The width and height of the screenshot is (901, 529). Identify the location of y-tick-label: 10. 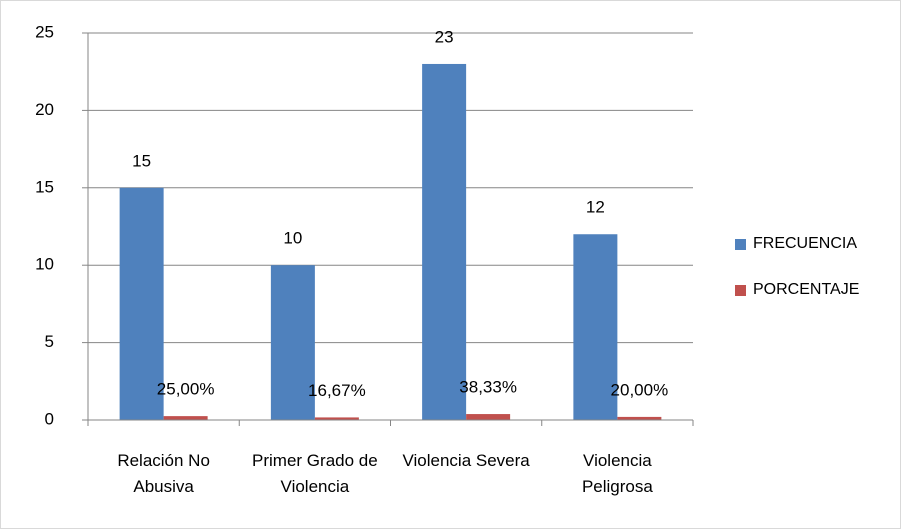
(44, 264).